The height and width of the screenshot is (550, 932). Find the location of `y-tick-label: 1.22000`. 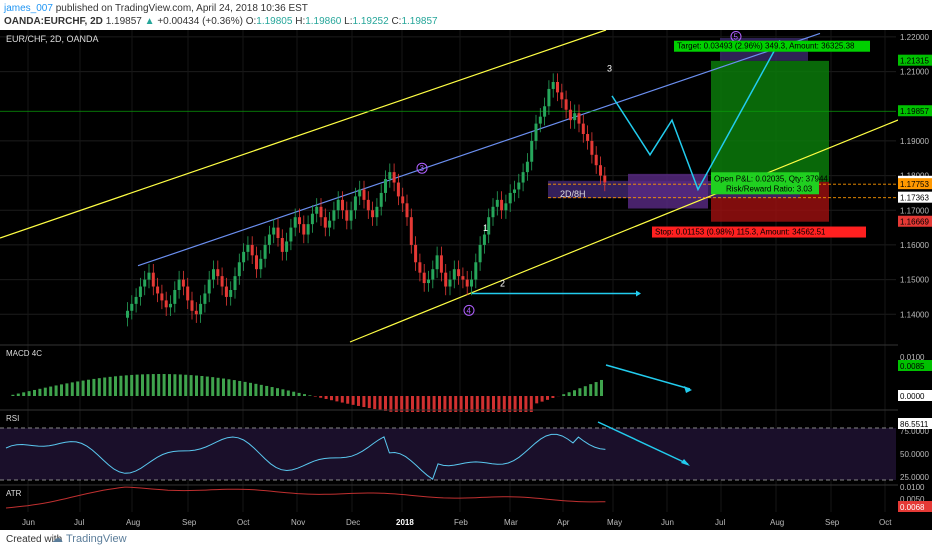

y-tick-label: 1.22000 is located at coordinates (914, 37).